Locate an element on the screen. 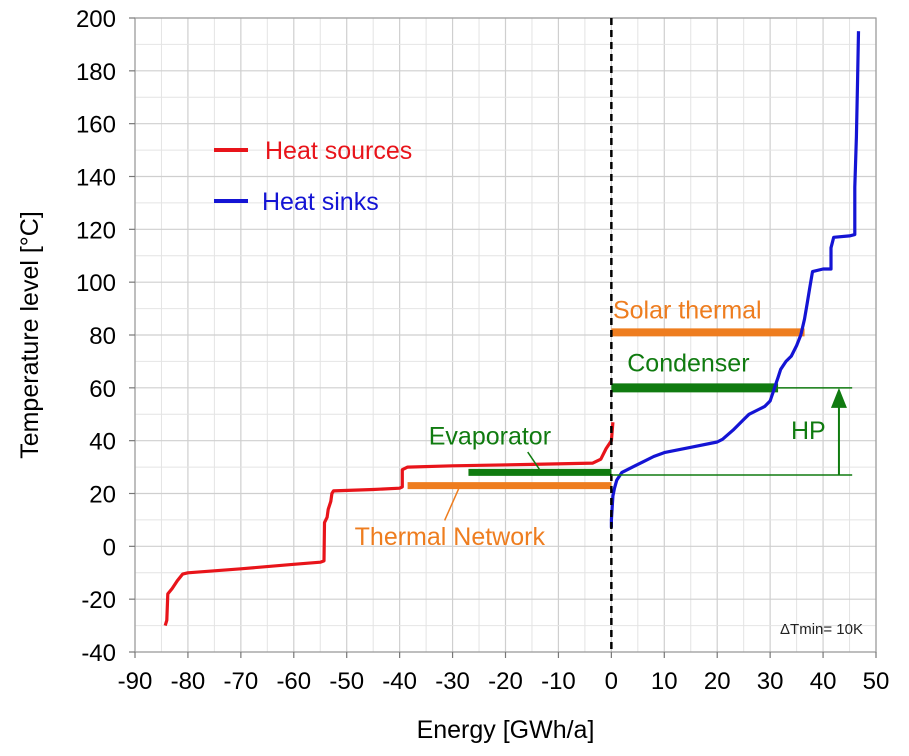 The image size is (909, 756). legend-label: Heat sinks is located at coordinates (320, 202).